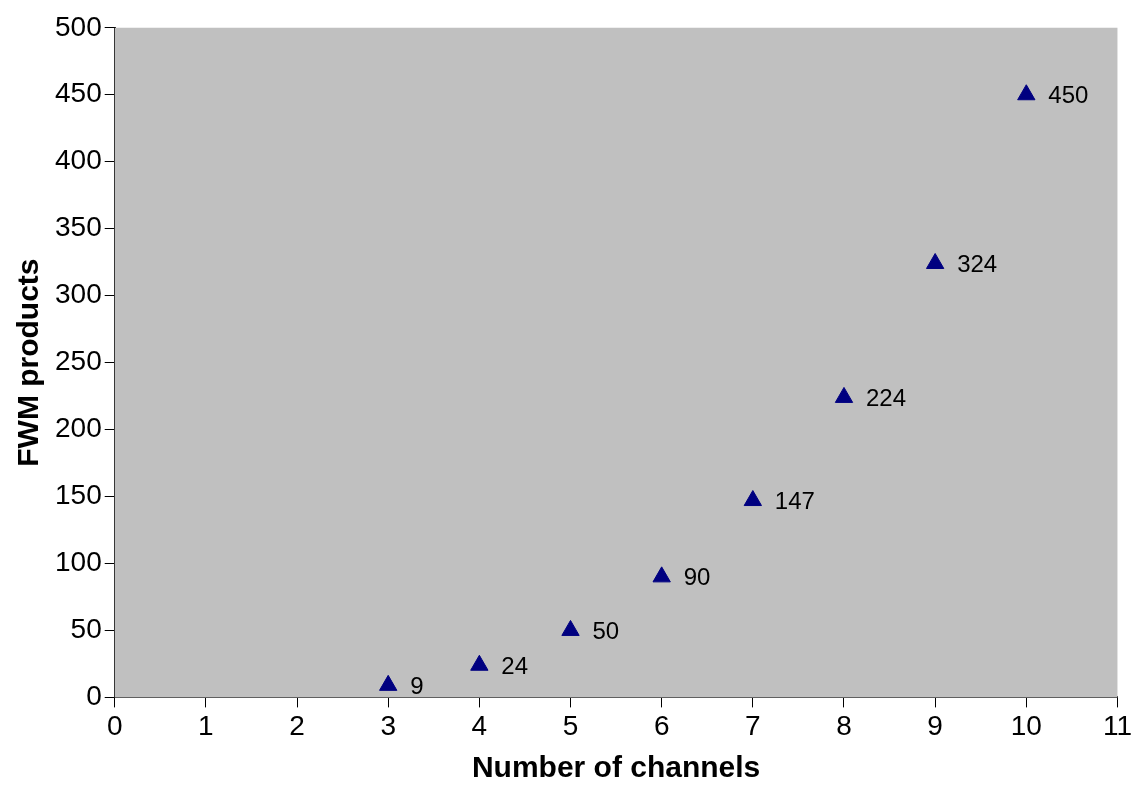 This screenshot has width=1143, height=799. Describe the element at coordinates (1026, 725) in the screenshot. I see `x-tick-label: 10` at that location.